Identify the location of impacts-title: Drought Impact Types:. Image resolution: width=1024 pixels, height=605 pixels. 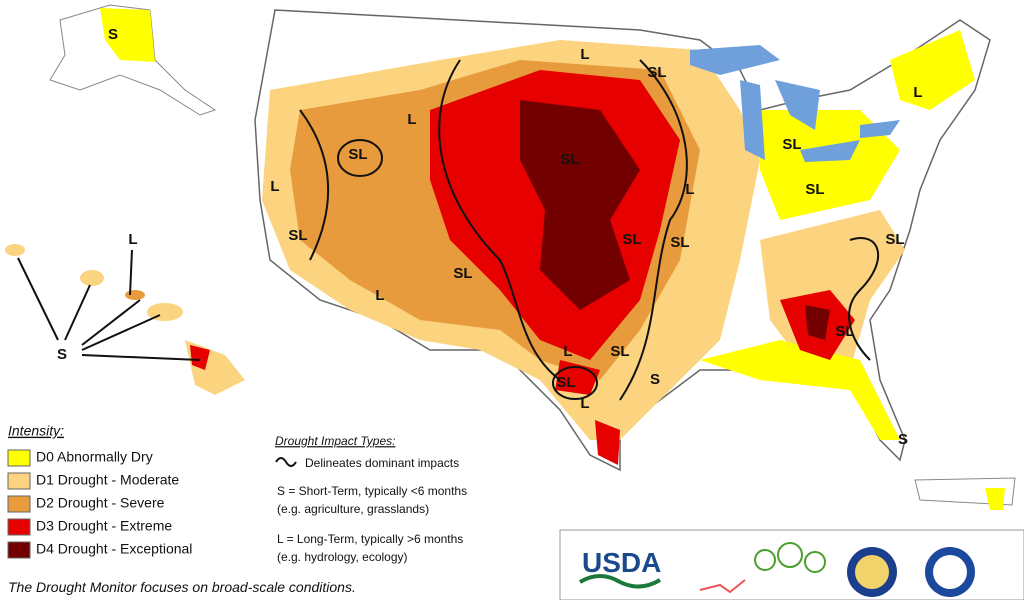
(335, 441).